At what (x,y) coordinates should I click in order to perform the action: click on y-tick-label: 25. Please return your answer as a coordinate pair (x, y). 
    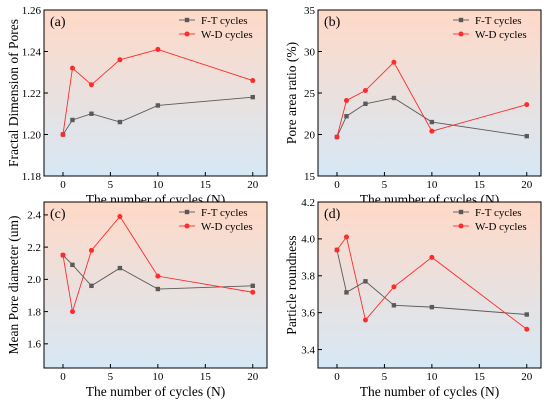
    Looking at the image, I should click on (310, 94).